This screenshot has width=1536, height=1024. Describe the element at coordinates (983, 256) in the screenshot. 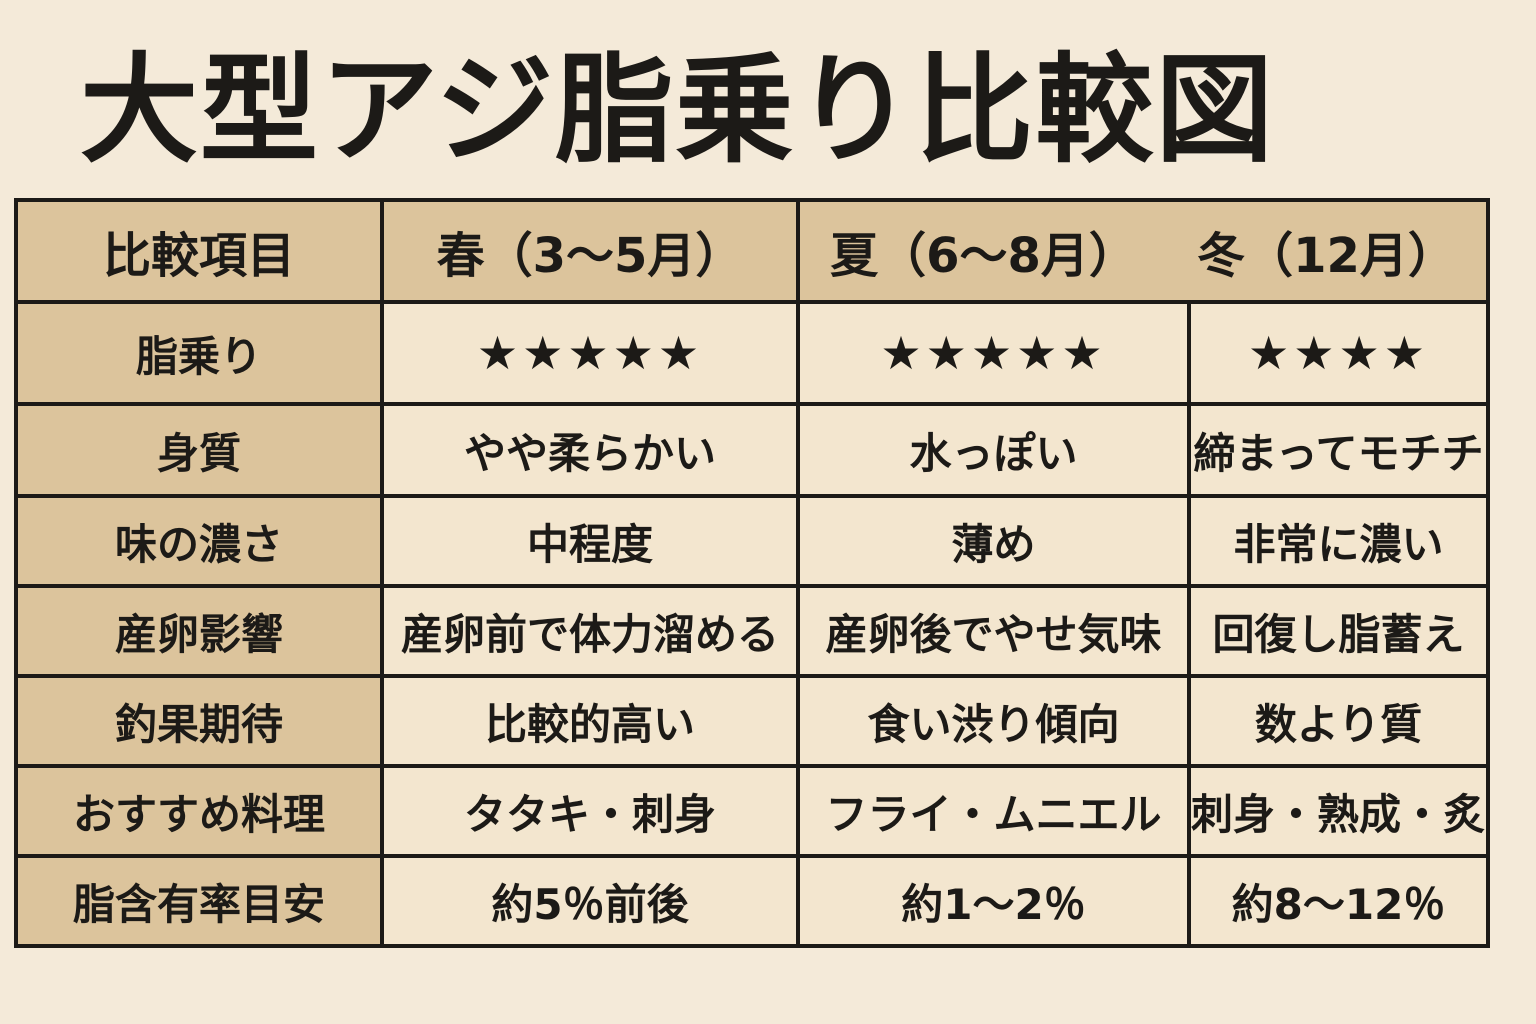

I see `header-summer: 夏（6〜8月）` at that location.